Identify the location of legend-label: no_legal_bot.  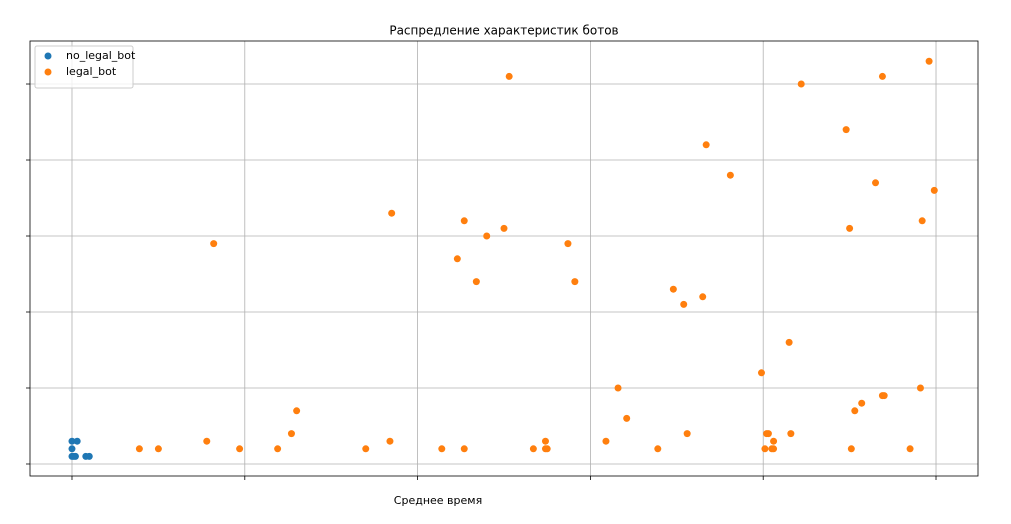
(101, 55).